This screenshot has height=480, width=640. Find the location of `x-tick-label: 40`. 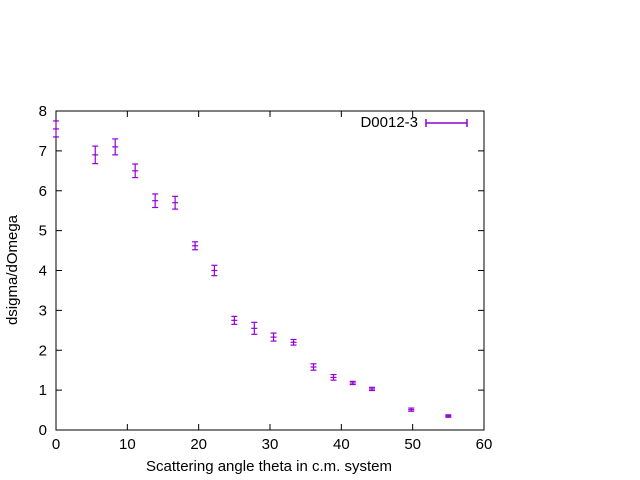

x-tick-label: 40 is located at coordinates (341, 444).